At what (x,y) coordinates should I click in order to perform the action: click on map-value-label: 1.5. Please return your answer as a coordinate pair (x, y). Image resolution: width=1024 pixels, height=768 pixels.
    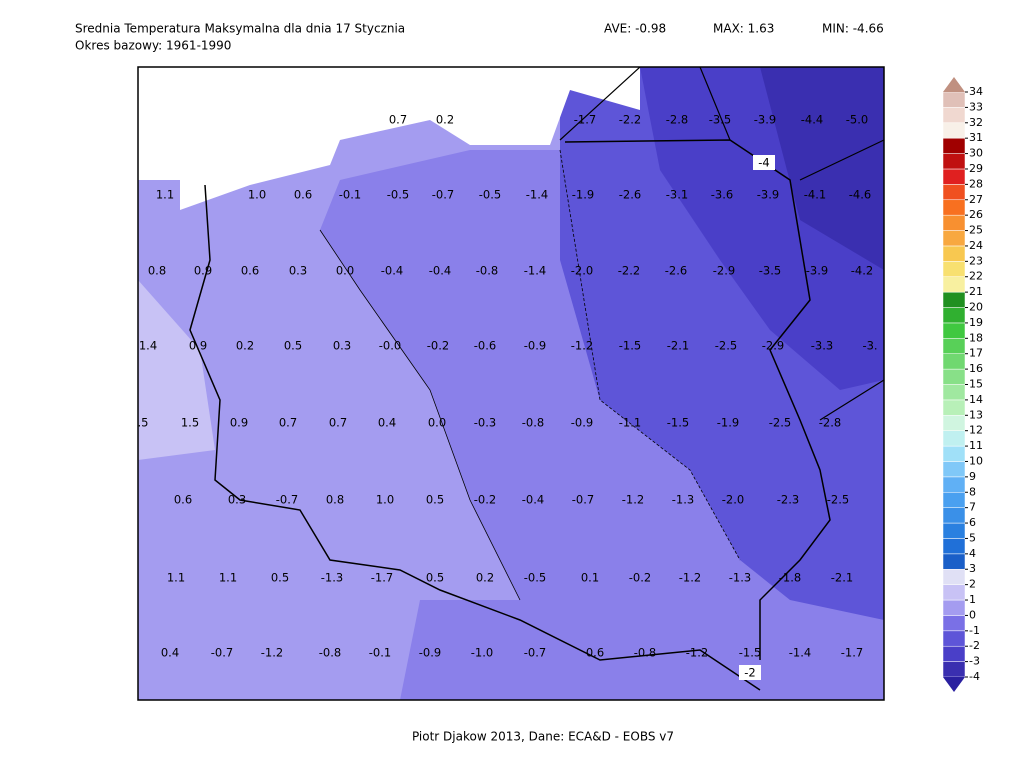
    Looking at the image, I should click on (190, 423).